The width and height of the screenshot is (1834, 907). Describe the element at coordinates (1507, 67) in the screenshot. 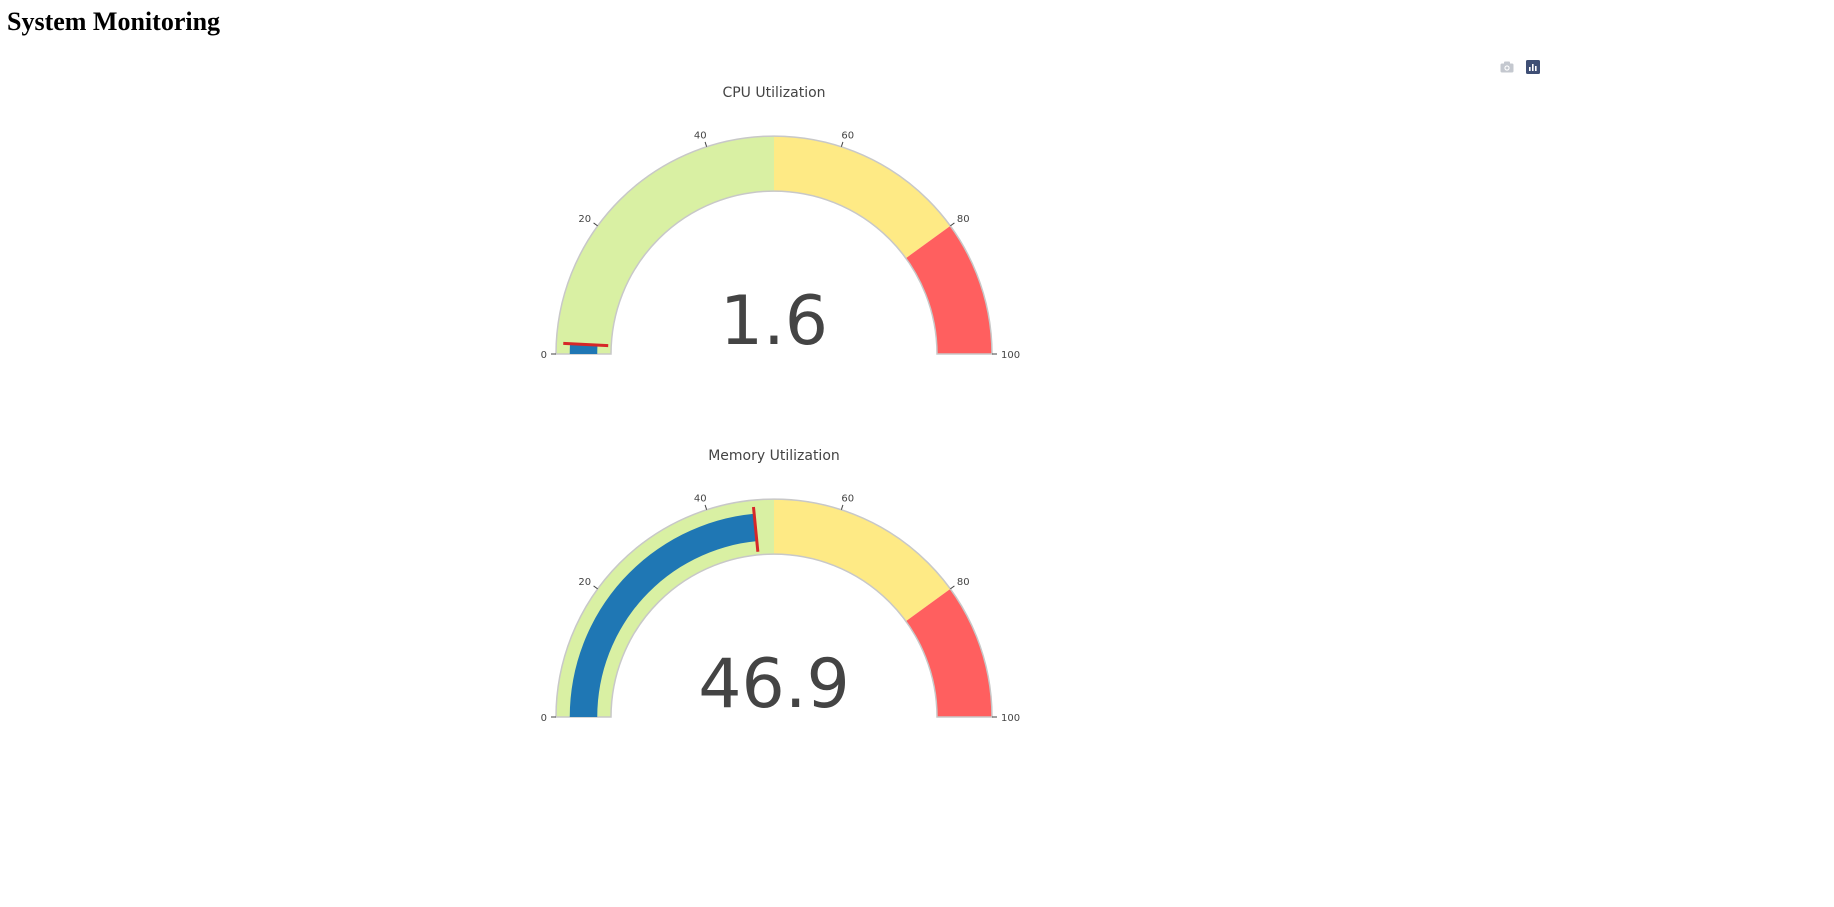

I see `camera-icon` at that location.